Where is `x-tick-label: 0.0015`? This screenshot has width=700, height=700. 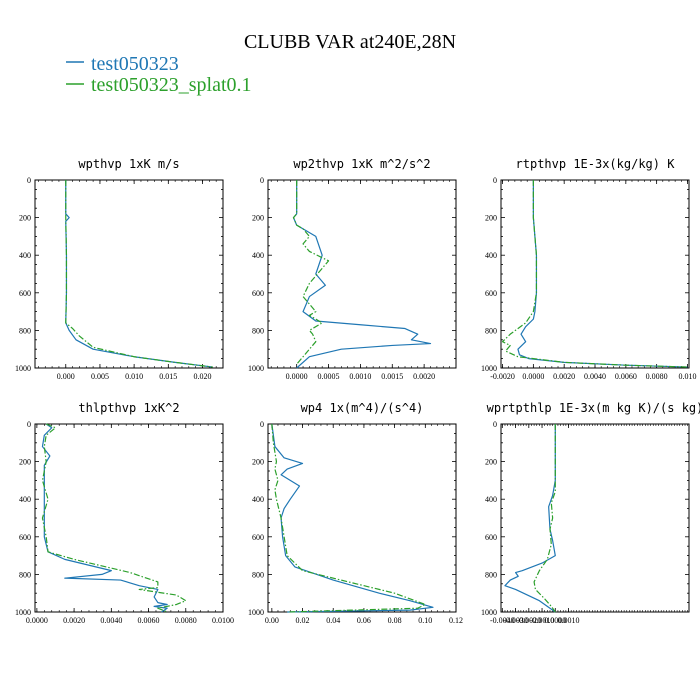
x-tick-label: 0.0015 is located at coordinates (392, 376).